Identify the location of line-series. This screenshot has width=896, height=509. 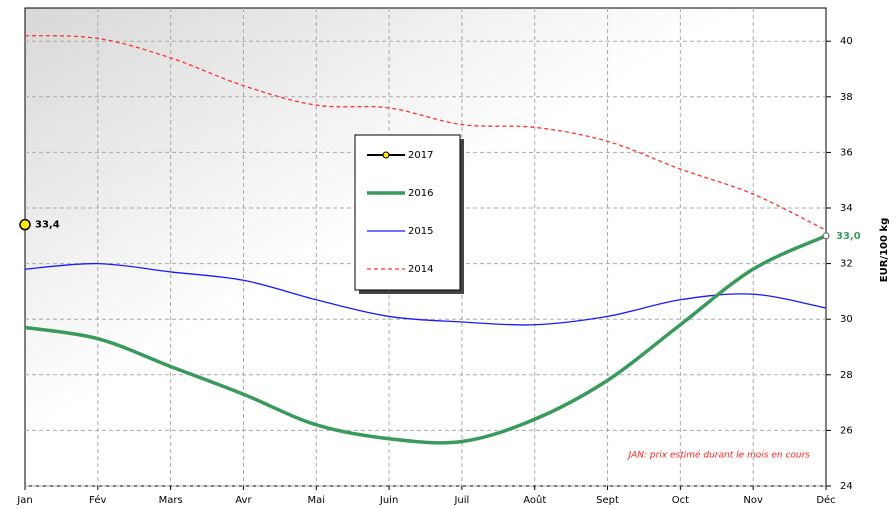
(425, 294).